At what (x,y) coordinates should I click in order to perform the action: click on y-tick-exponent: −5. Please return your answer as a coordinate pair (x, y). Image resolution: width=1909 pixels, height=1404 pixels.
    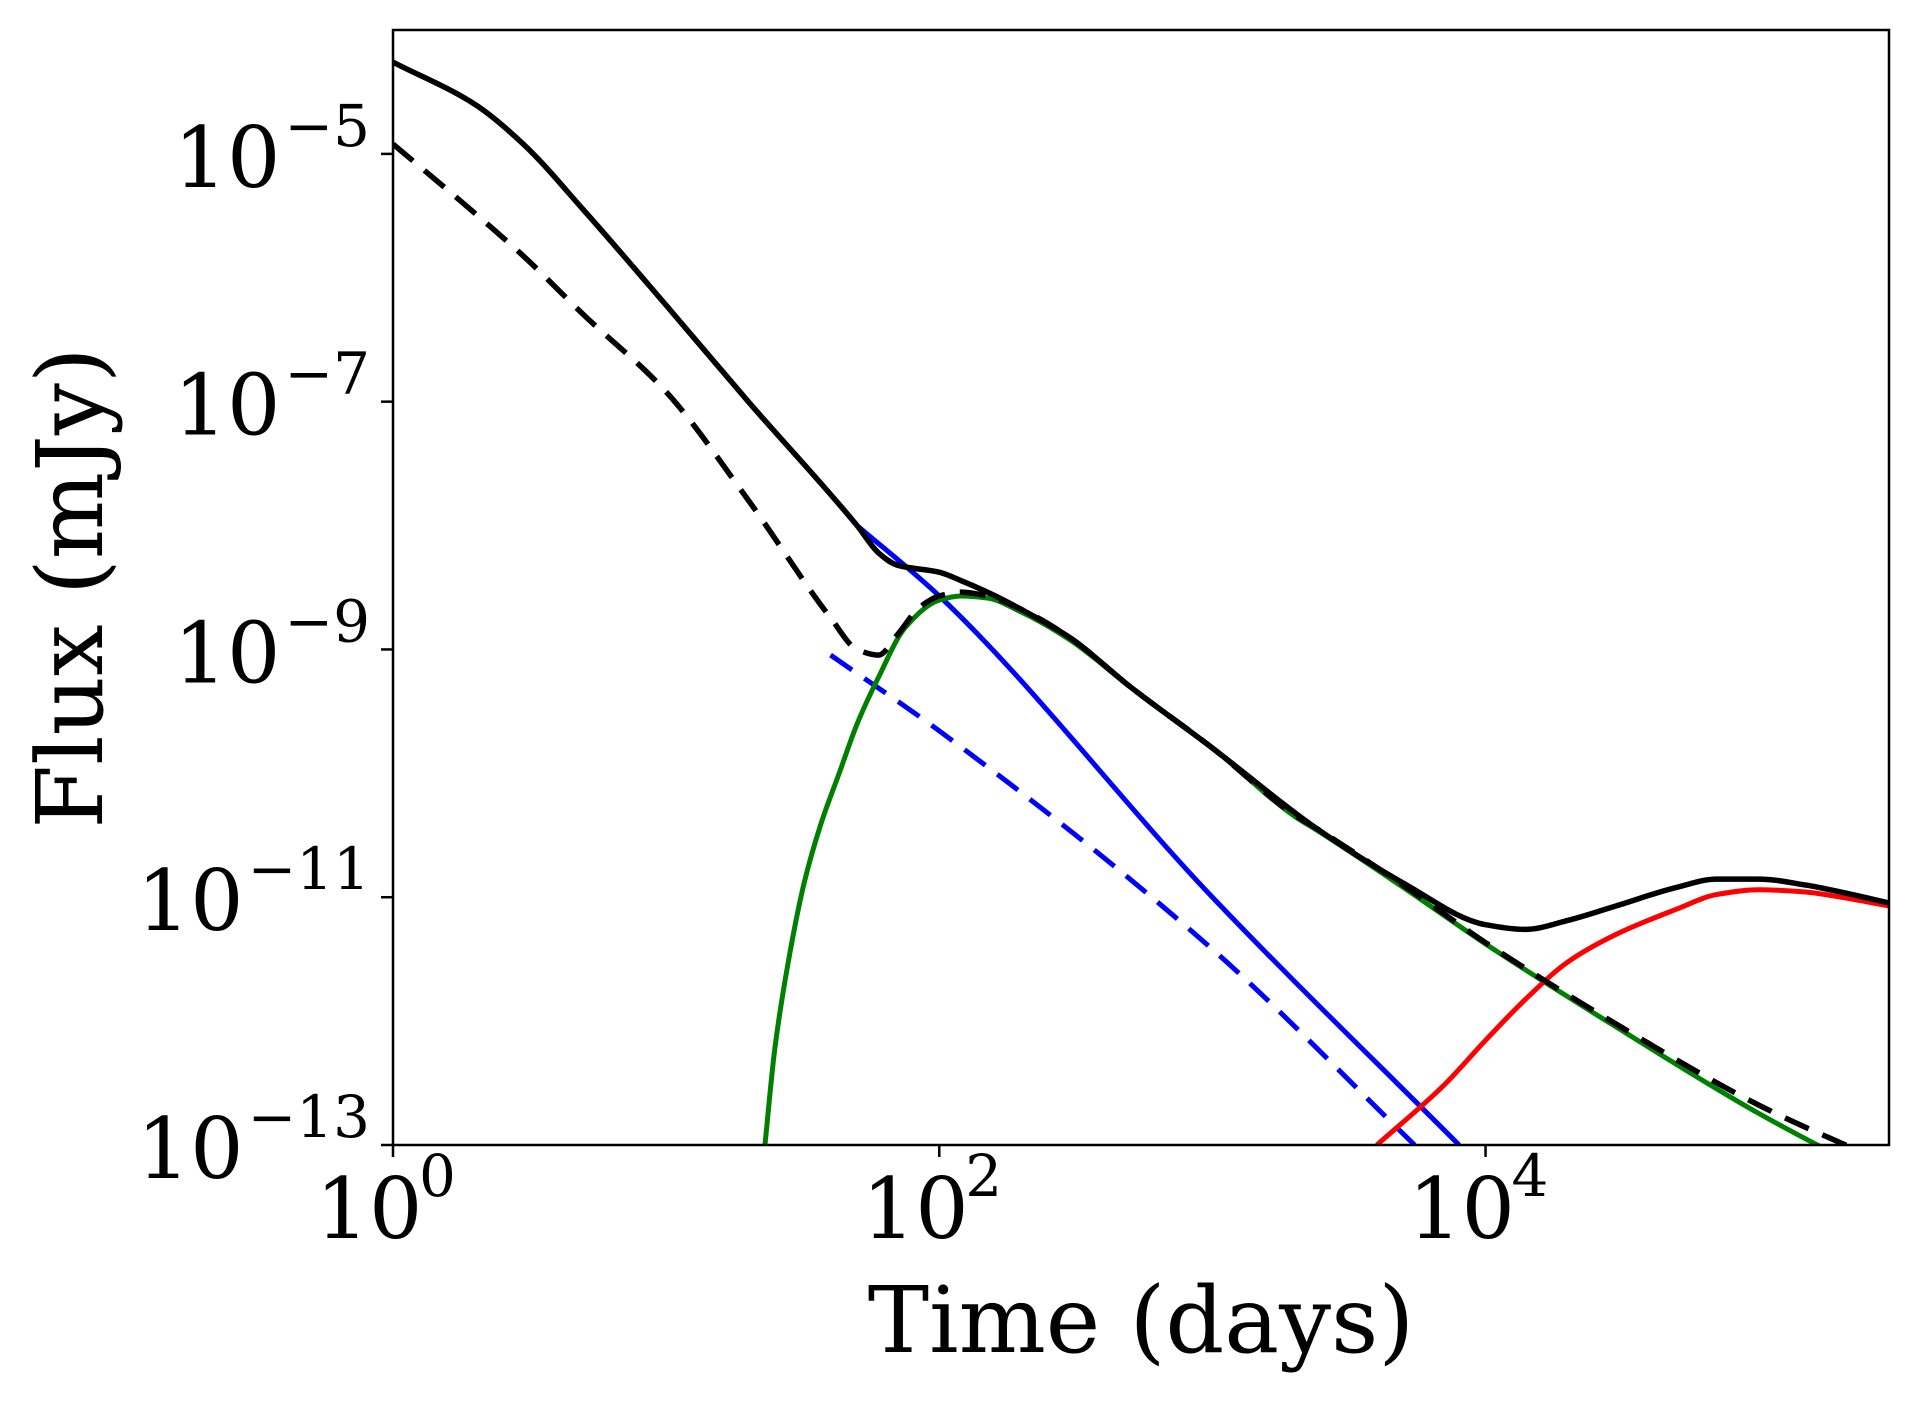
    Looking at the image, I should click on (328, 126).